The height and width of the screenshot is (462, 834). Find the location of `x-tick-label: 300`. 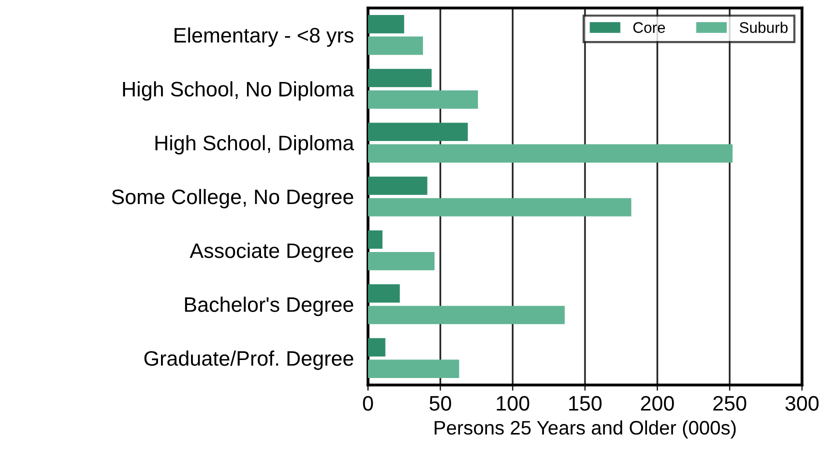

x-tick-label: 300 is located at coordinates (802, 403).